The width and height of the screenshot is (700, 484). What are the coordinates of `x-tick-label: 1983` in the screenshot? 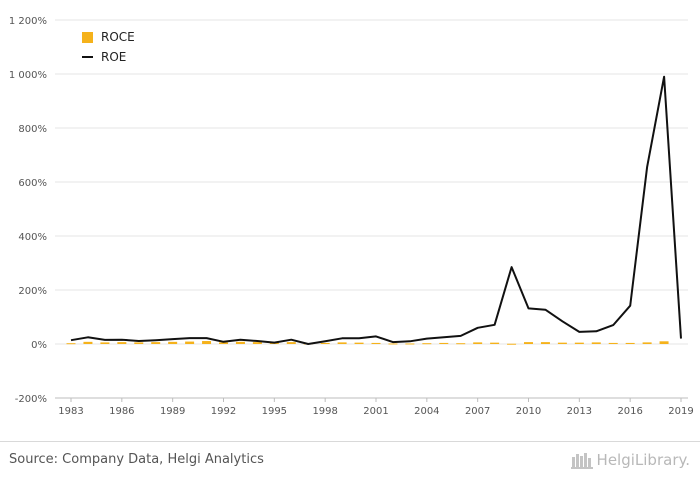 It's located at (70, 411).